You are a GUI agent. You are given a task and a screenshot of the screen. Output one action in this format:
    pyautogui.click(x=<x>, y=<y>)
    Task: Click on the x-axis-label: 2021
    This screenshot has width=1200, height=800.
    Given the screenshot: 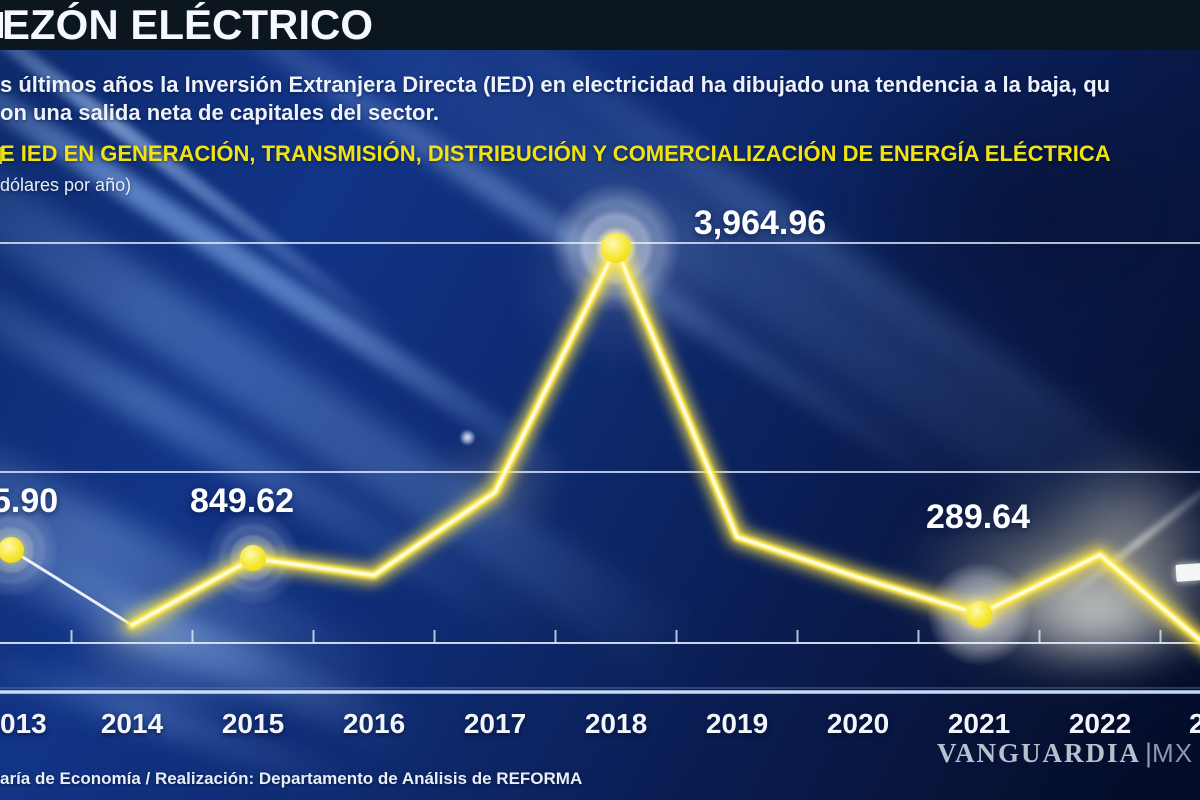 What is the action you would take?
    pyautogui.click(x=979, y=723)
    